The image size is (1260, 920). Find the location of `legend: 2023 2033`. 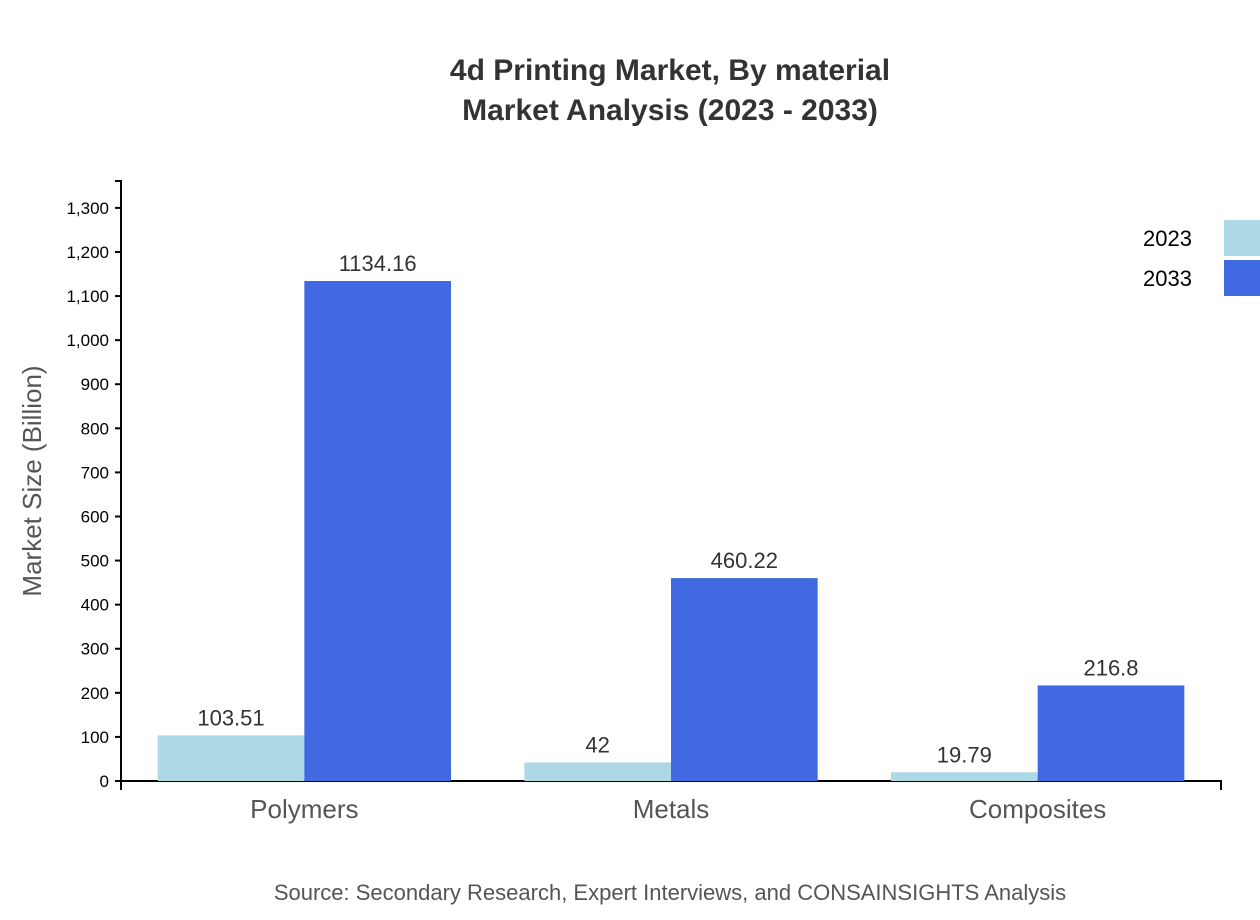

legend: 2023 2033 is located at coordinates (1201, 258).